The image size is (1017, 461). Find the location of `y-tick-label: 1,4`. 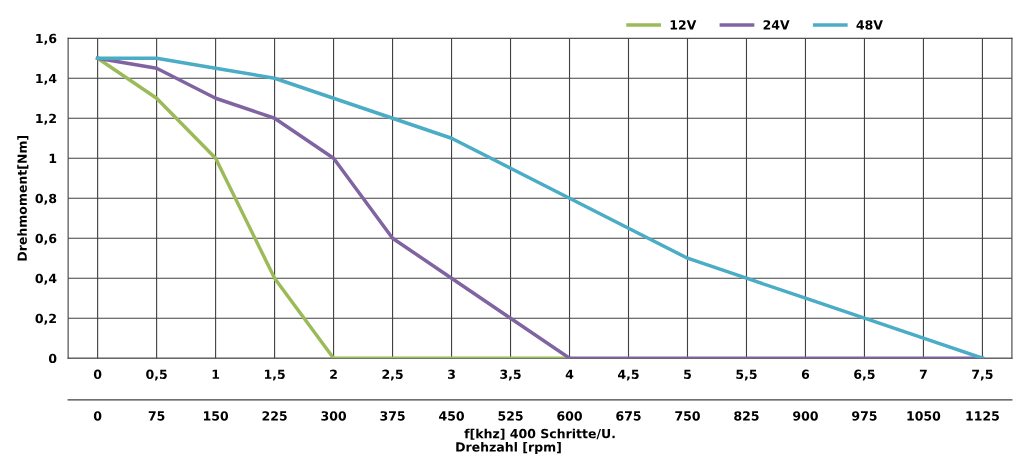

y-tick-label: 1,4 is located at coordinates (46, 79).